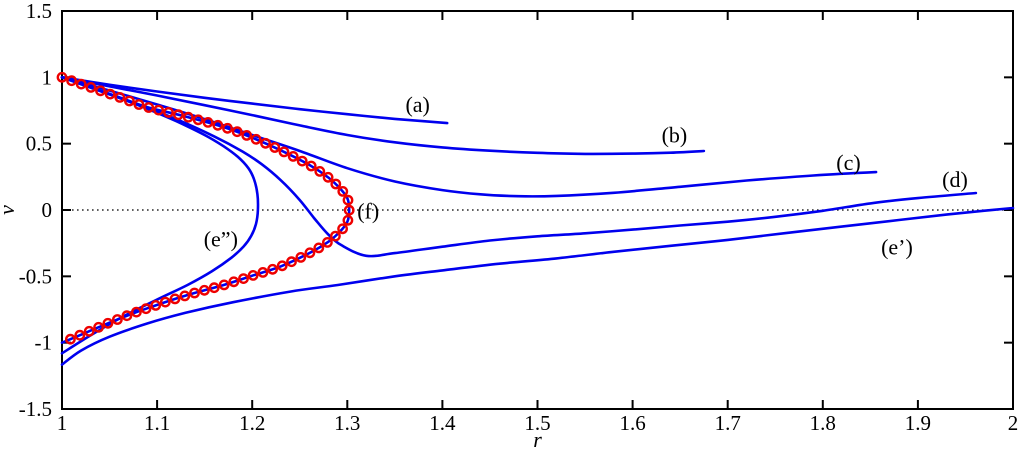 The image size is (1019, 452). I want to click on x-tick-label: 1.5, so click(537, 423).